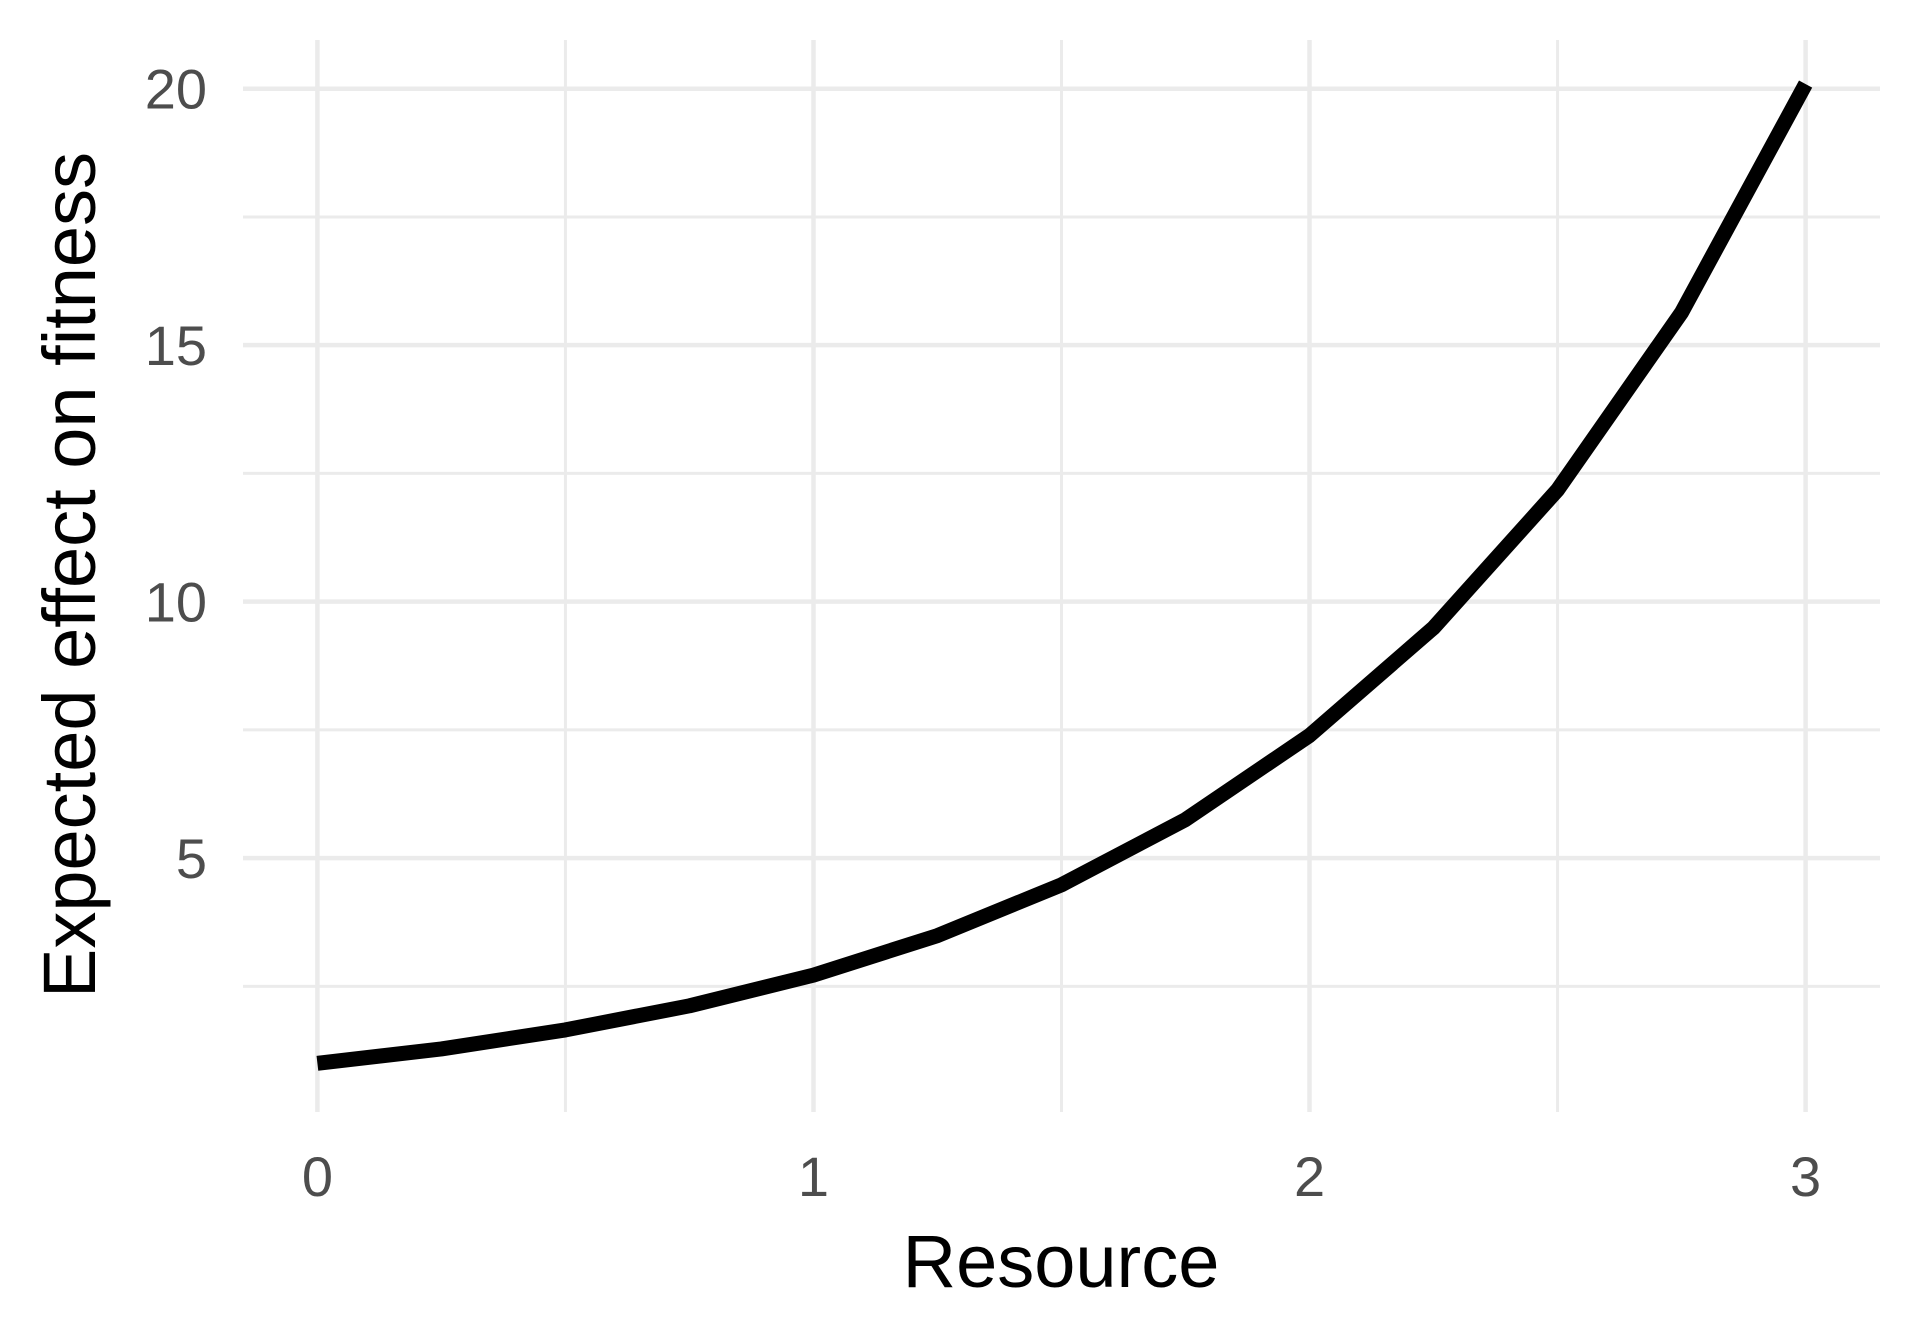 This screenshot has width=1920, height=1344. Describe the element at coordinates (1061, 1176) in the screenshot. I see `x-axis-tick-labels: 0 1 2 3` at that location.